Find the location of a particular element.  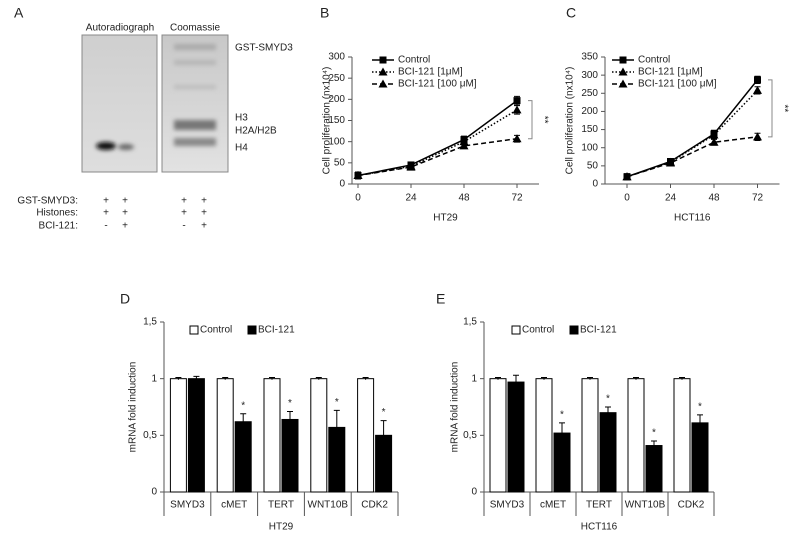

y-tick-label: 1,5 is located at coordinates (470, 322).